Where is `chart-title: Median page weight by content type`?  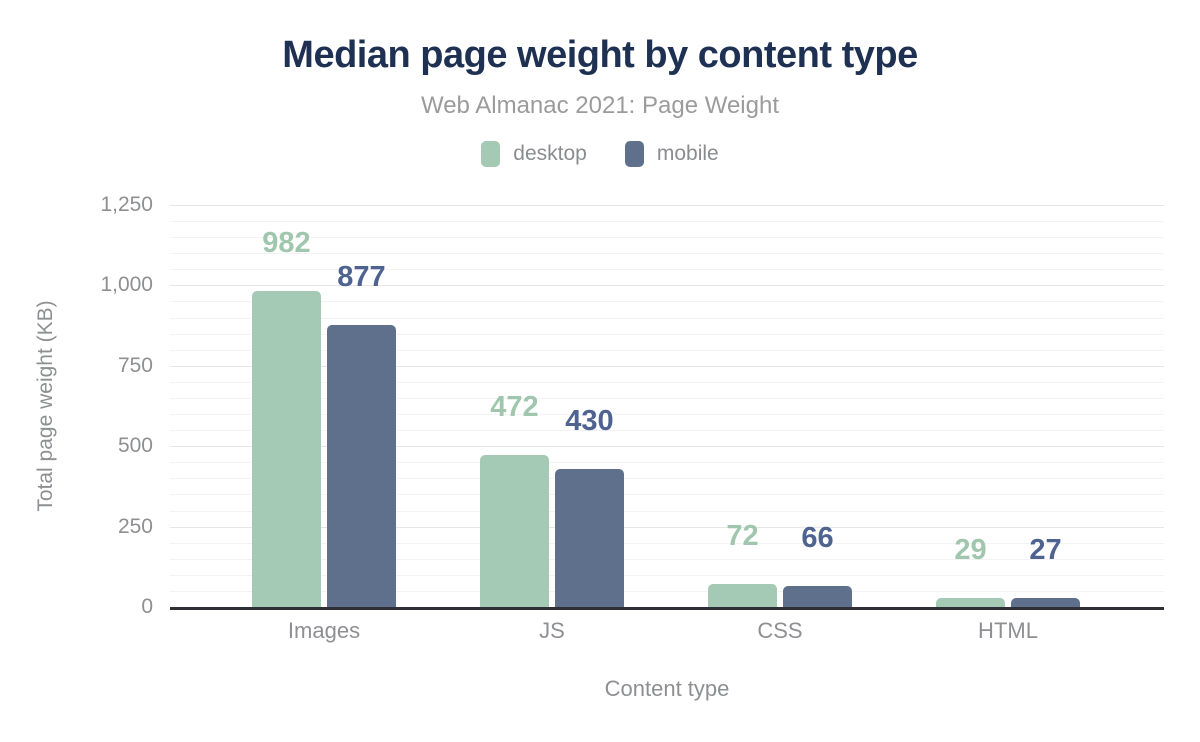 chart-title: Median page weight by content type is located at coordinates (600, 55).